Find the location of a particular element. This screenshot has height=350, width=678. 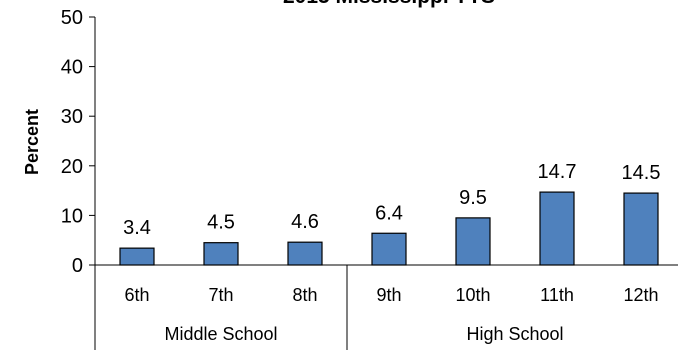

y-tick-label: 30 is located at coordinates (72, 117).